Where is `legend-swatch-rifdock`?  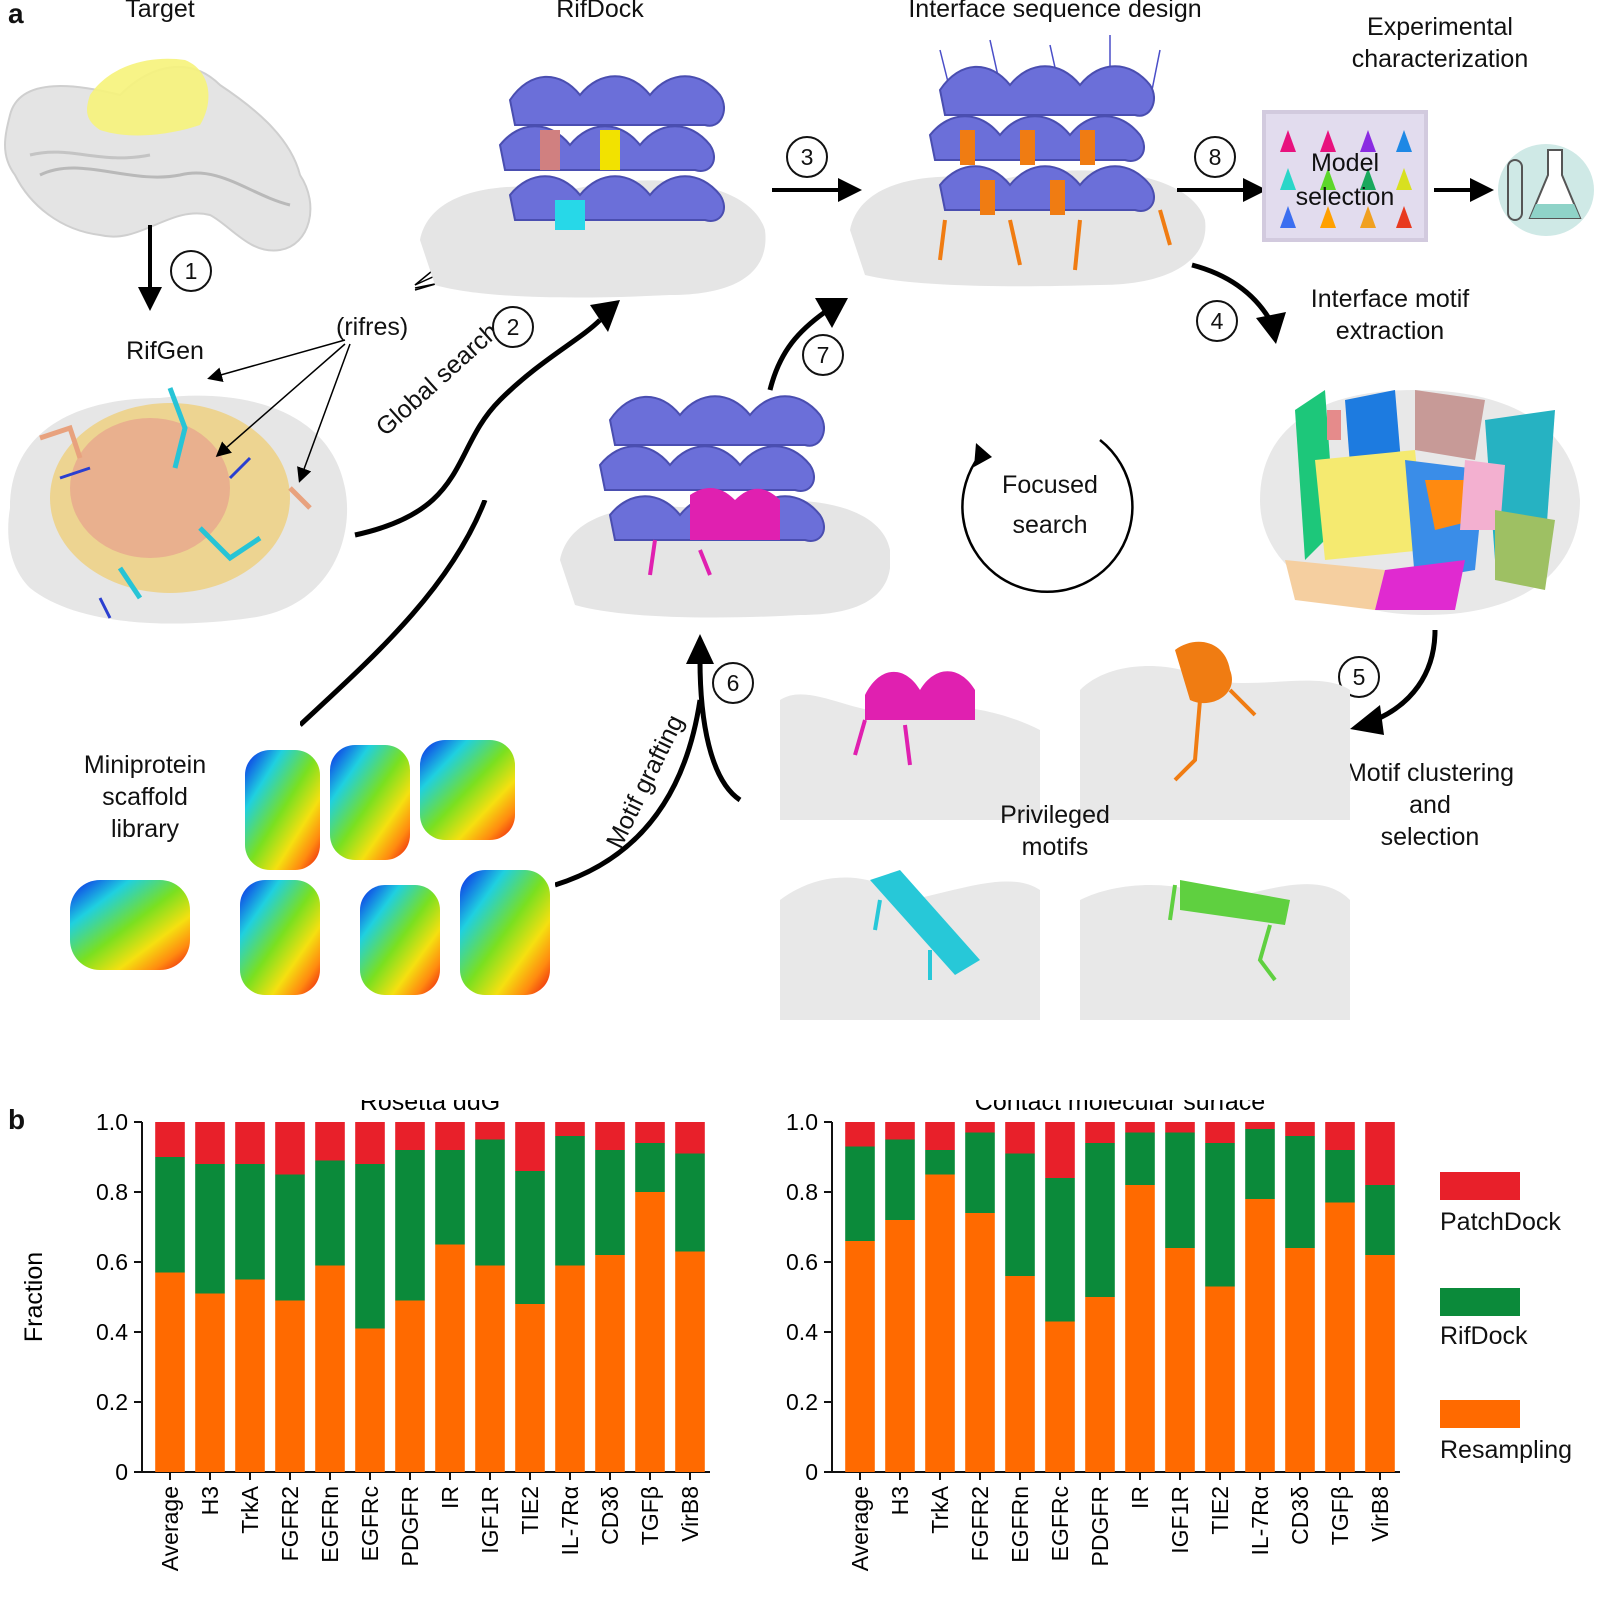
legend-swatch-rifdock is located at coordinates (1480, 1302).